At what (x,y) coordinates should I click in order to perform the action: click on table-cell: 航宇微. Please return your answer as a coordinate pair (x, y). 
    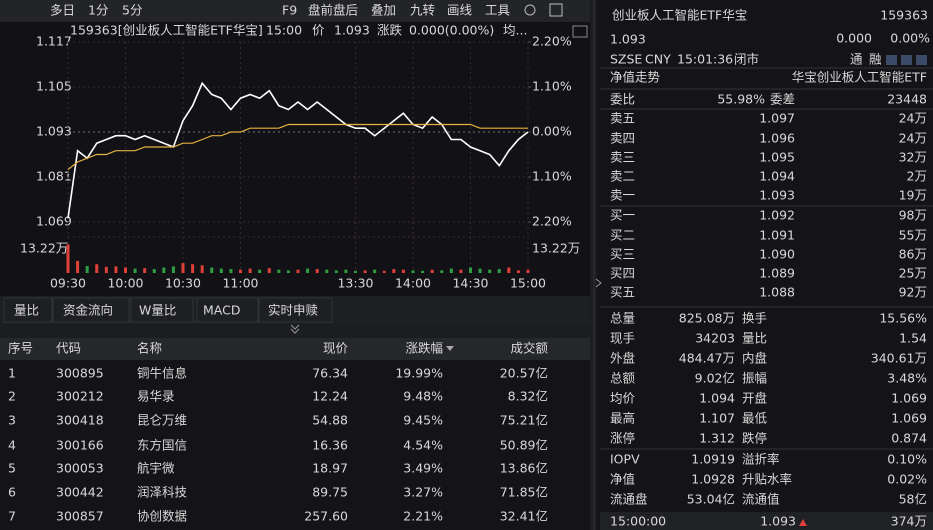
    Looking at the image, I should click on (156, 468).